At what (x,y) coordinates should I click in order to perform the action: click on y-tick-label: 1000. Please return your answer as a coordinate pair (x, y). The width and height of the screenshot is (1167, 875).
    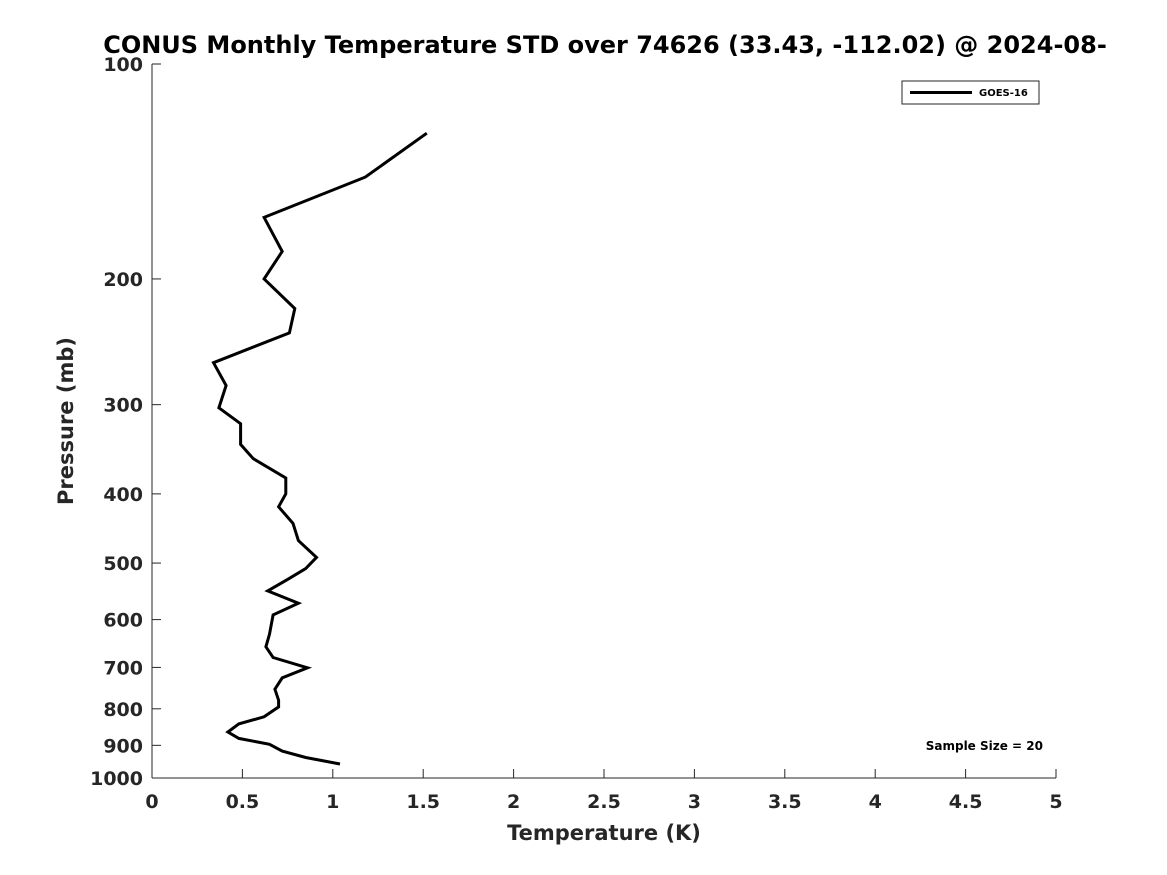
    Looking at the image, I should click on (116, 779).